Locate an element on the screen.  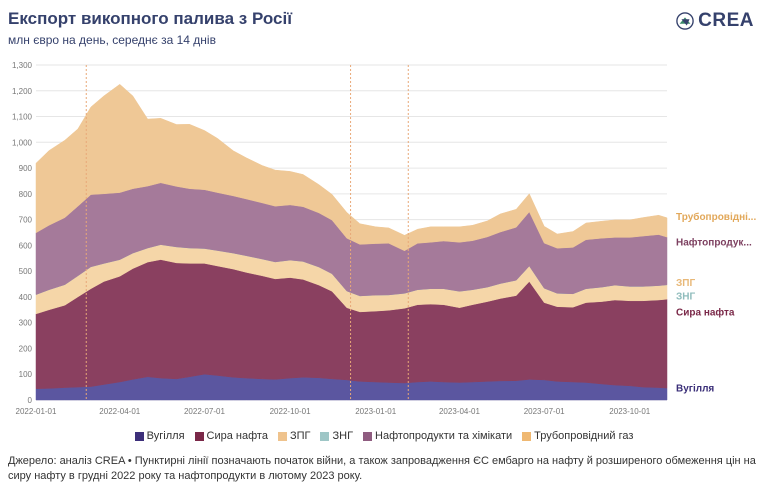
legend-item: Вугілля is located at coordinates (159, 436).